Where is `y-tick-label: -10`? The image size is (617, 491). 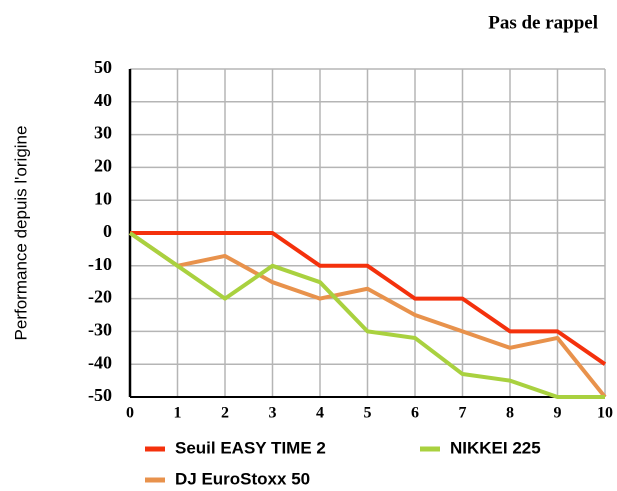
y-tick-label: -10 is located at coordinates (100, 264).